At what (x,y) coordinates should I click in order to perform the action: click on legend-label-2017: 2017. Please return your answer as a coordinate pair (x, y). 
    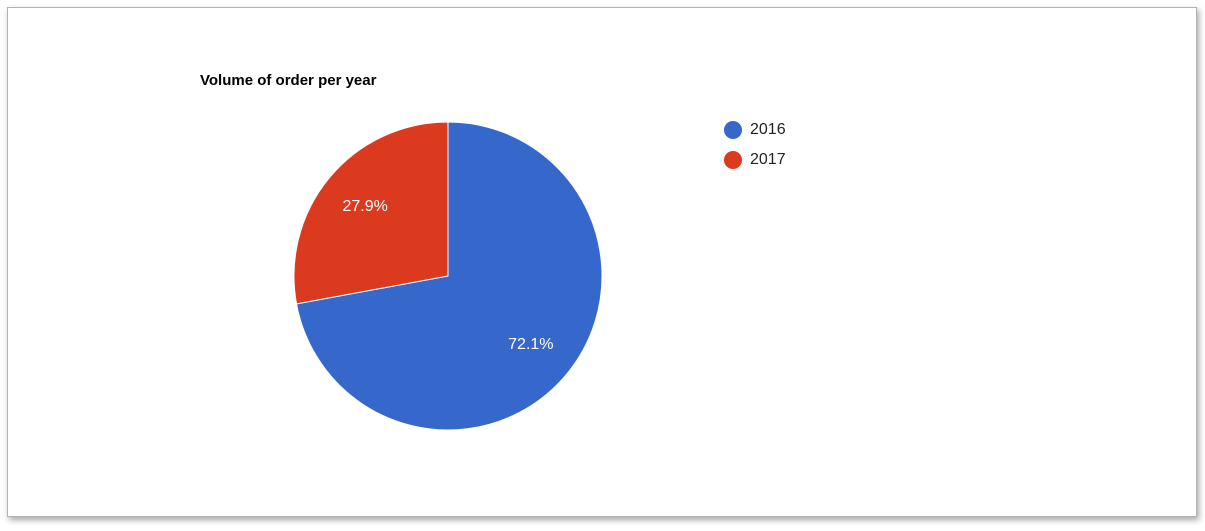
    Looking at the image, I should click on (768, 159).